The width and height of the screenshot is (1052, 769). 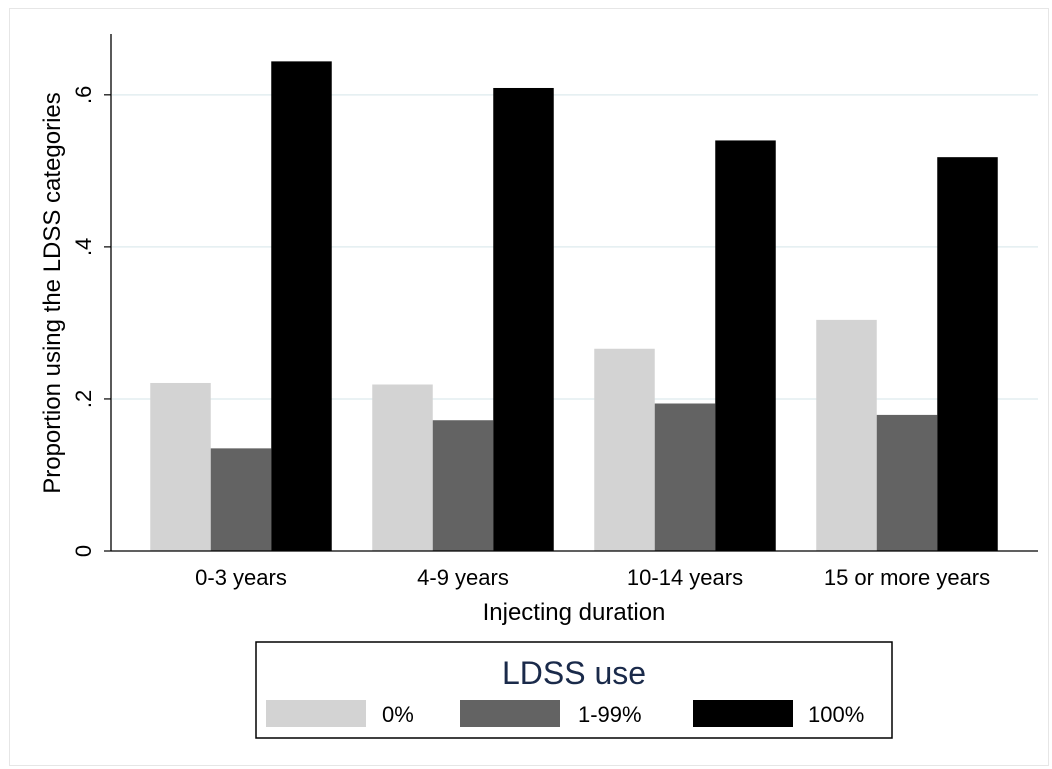 What do you see at coordinates (574, 612) in the screenshot?
I see `x-axis-title: Injecting duration` at bounding box center [574, 612].